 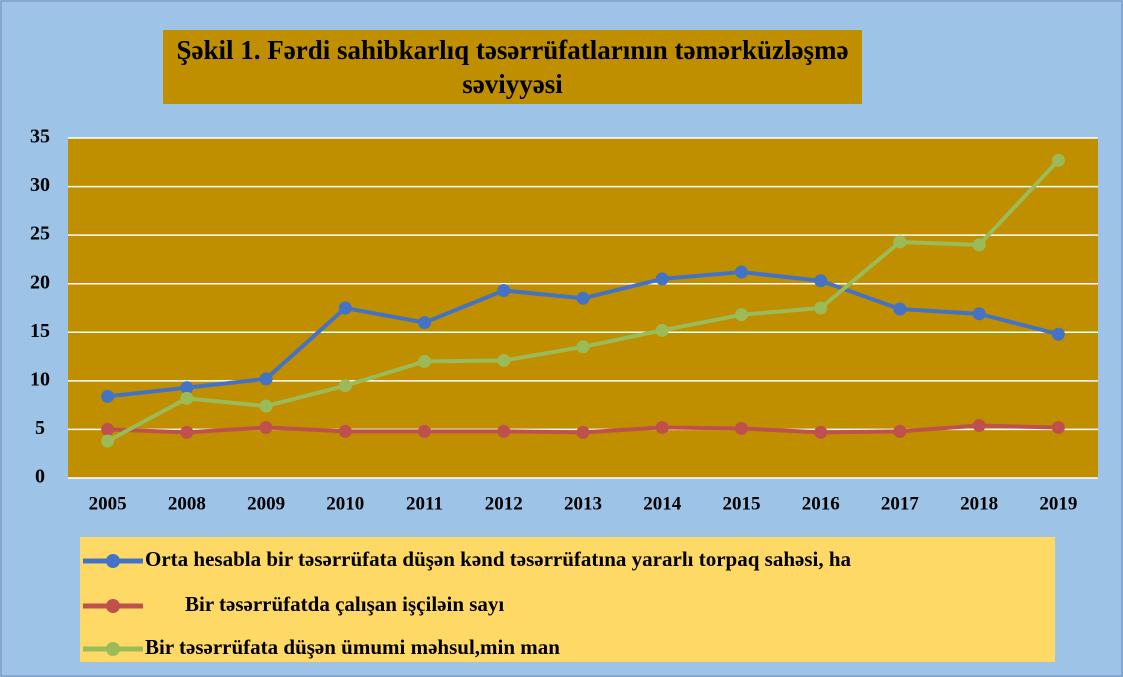 I want to click on legend-label: Bir təsərrüfatda çalışan işçiləin sayı, so click(x=344, y=604).